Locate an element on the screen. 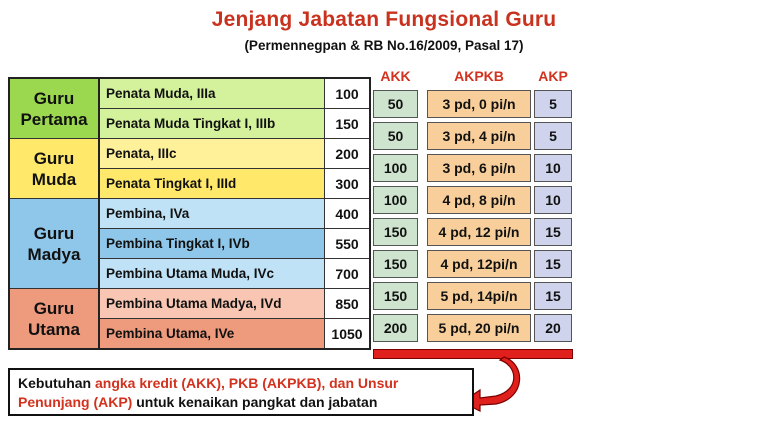  akpkb-cell: 3 pd, 6 pi/n is located at coordinates (479, 168).